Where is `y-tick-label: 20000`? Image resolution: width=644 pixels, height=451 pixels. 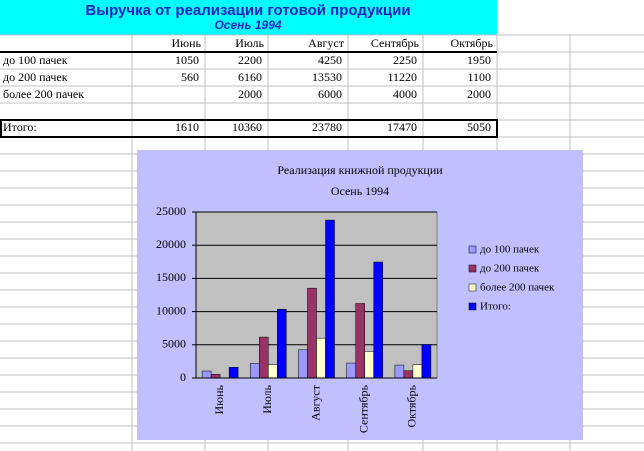 y-tick-label: 20000 is located at coordinates (171, 244).